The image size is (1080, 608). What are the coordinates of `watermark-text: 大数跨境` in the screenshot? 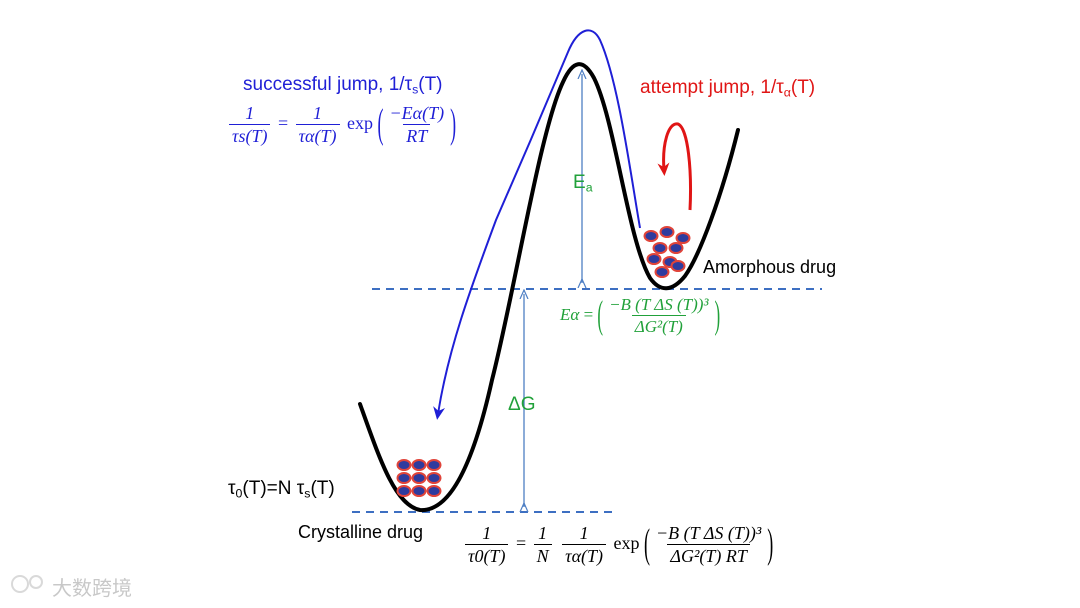 It's located at (92, 588).